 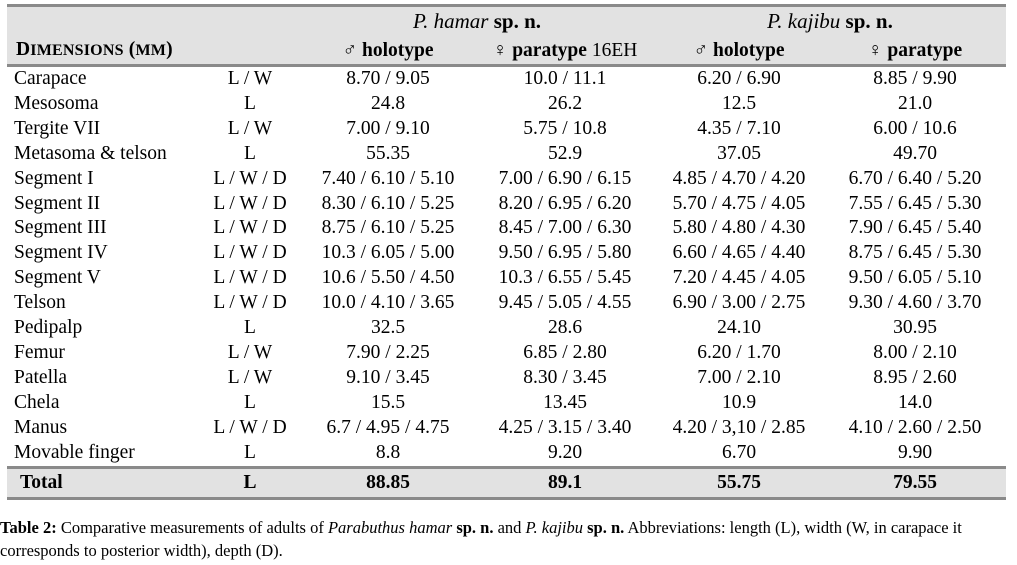 What do you see at coordinates (915, 228) in the screenshot?
I see `measurement-cell: 7.90 / 6.45 / 5.40` at bounding box center [915, 228].